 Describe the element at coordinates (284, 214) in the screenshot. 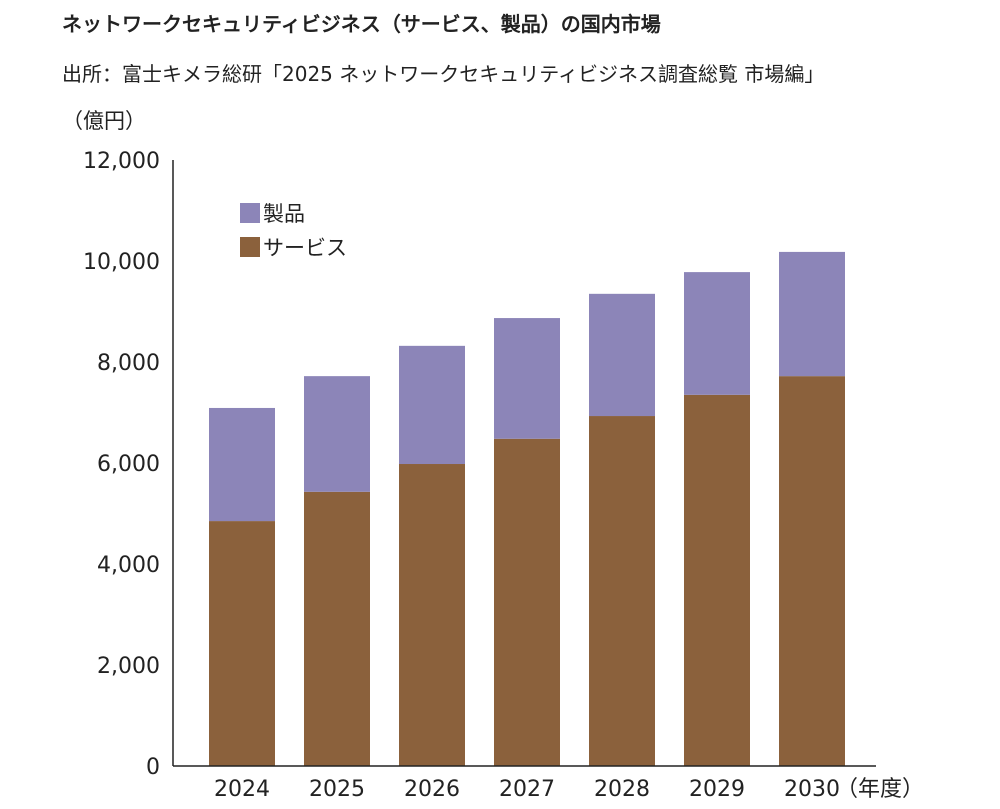

I see `legend-label: 製品` at that location.